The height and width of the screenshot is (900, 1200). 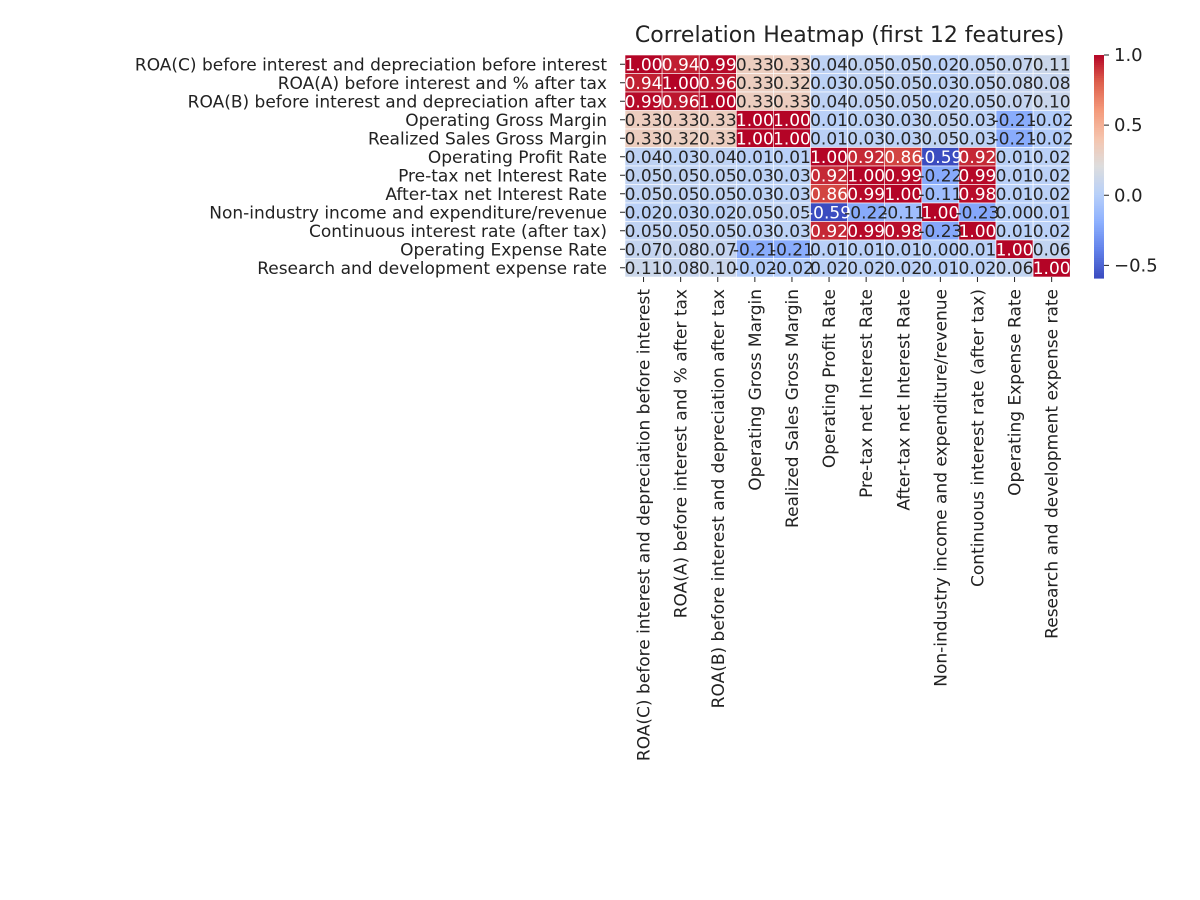 I want to click on colorbar-tick-label: 0.0, so click(x=1128, y=195).